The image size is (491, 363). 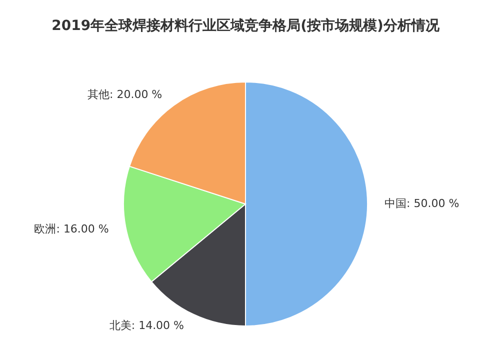 I want to click on slice-label: 其他: 20.00 %, so click(x=124, y=94).